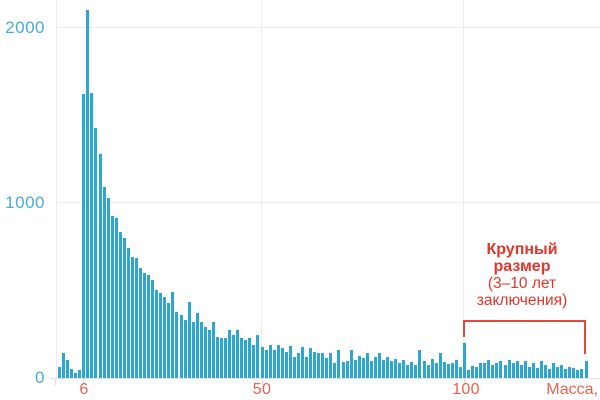 The image size is (600, 400). Describe the element at coordinates (25, 27) in the screenshot. I see `y-tick-label-2000: 2000` at that location.